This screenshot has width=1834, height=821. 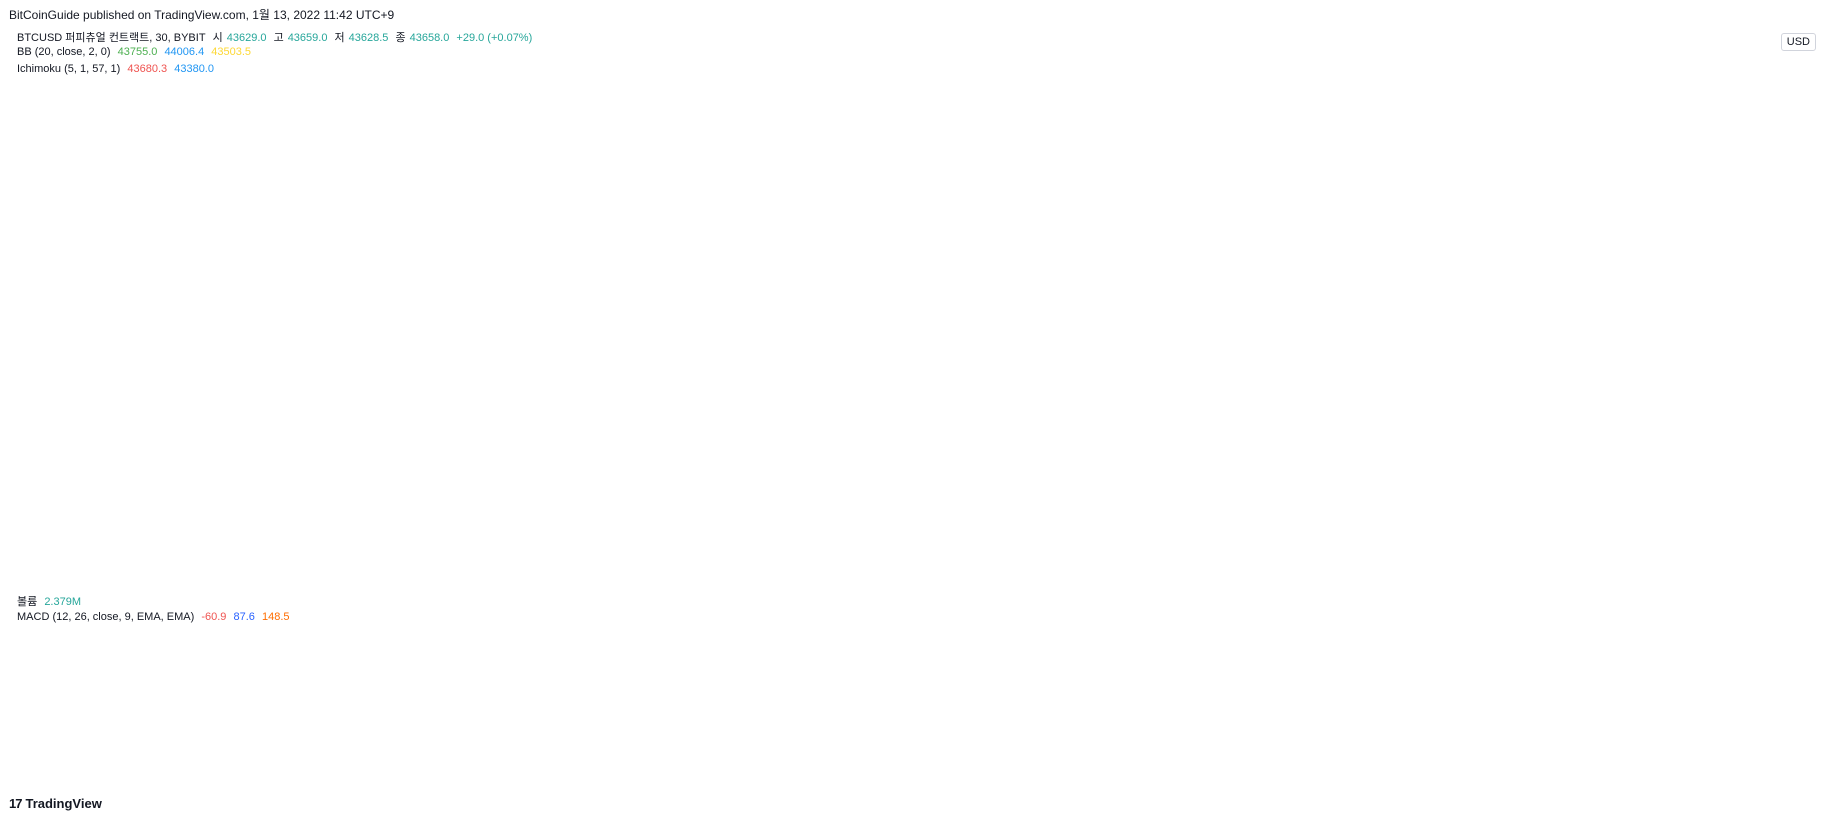 I want to click on price-tick-label: 41600.0, so click(x=1790, y=422).